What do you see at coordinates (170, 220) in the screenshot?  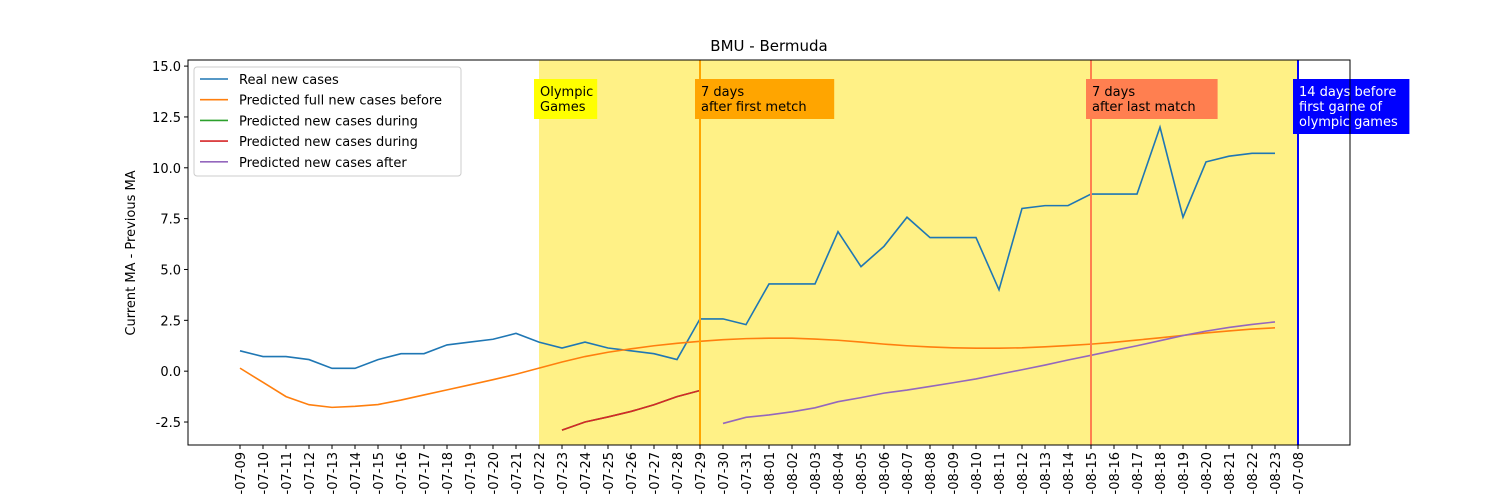 I see `y-tick-label: 7.5` at bounding box center [170, 220].